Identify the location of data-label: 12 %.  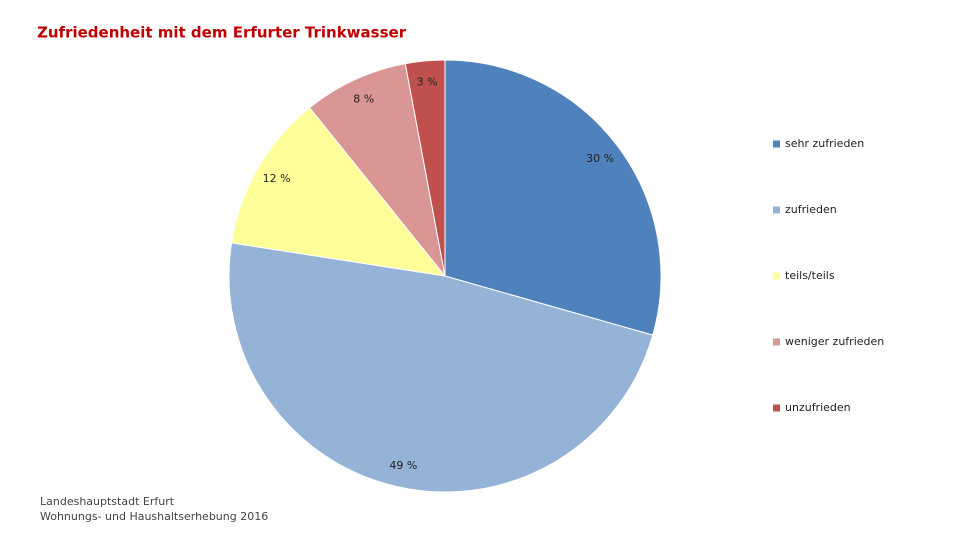
(277, 178).